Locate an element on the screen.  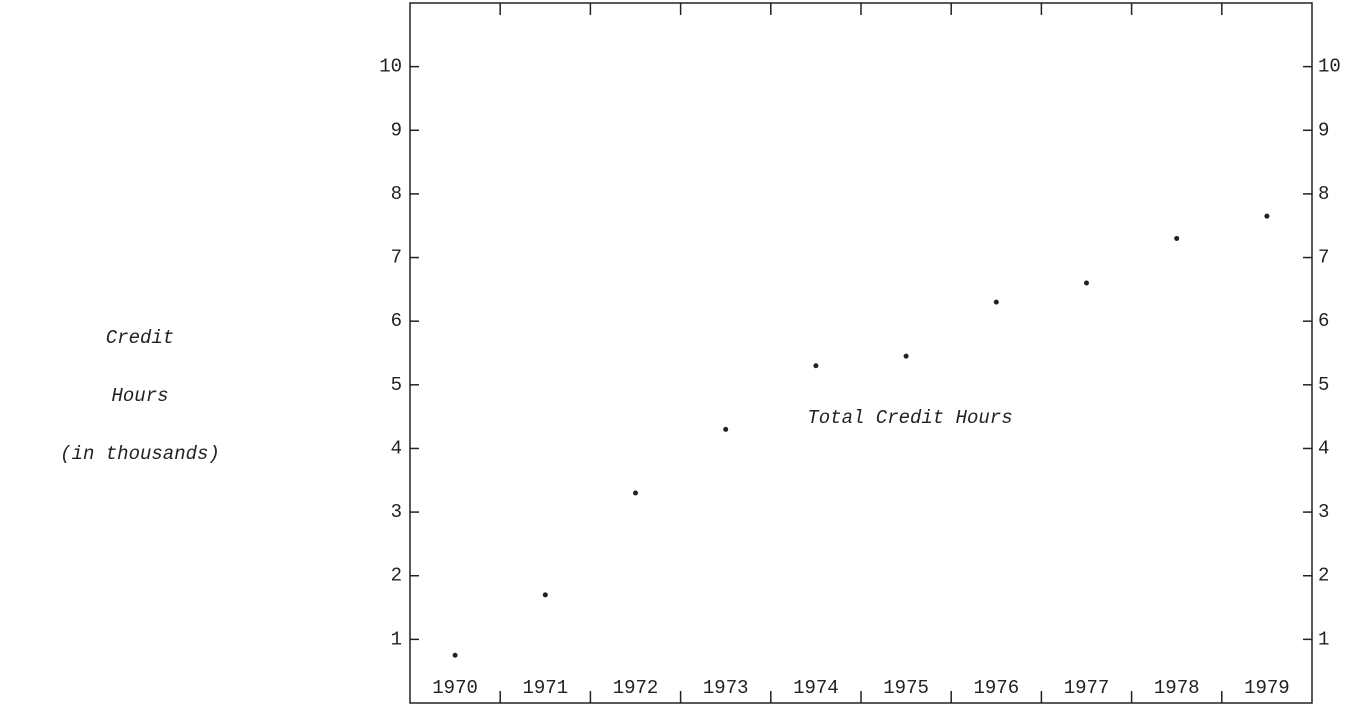
y-tick-label: 2 is located at coordinates (396, 576).